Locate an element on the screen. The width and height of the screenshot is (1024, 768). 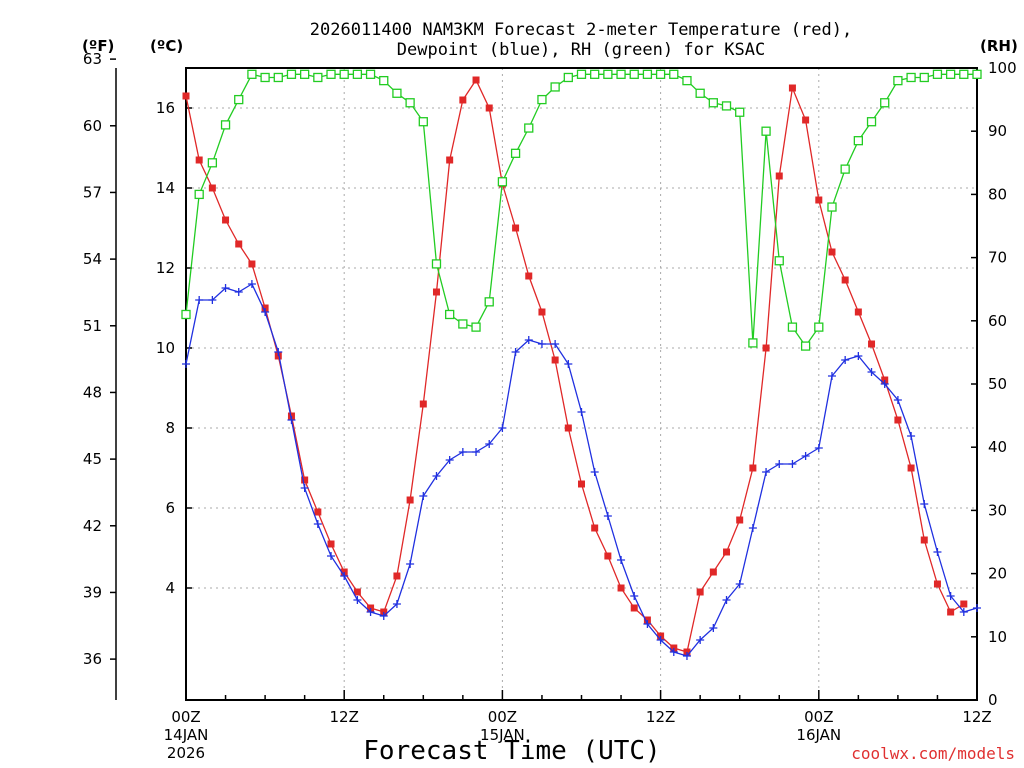
celsius-tick-label: 8 is located at coordinates (170, 428).